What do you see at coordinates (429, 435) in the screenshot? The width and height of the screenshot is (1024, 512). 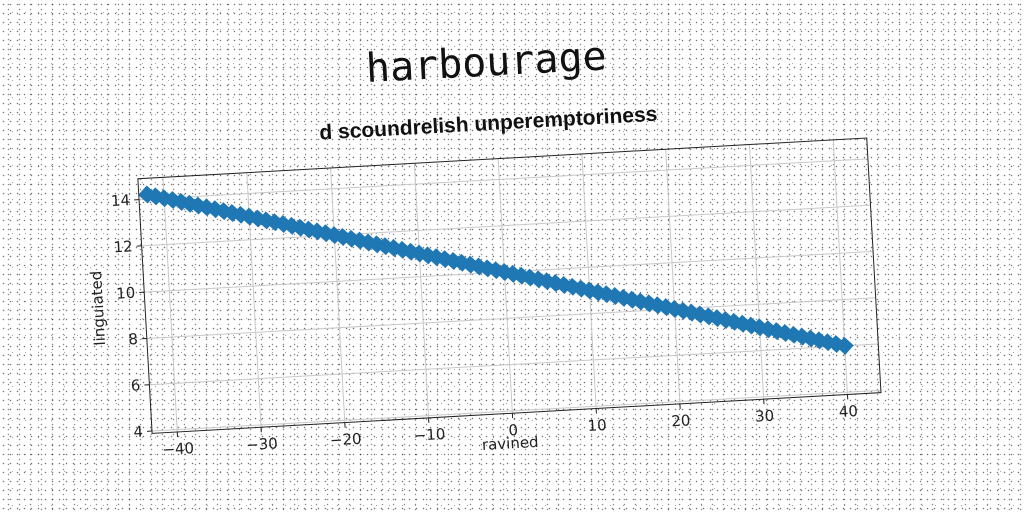 I see `x-tick-label: −10` at bounding box center [429, 435].